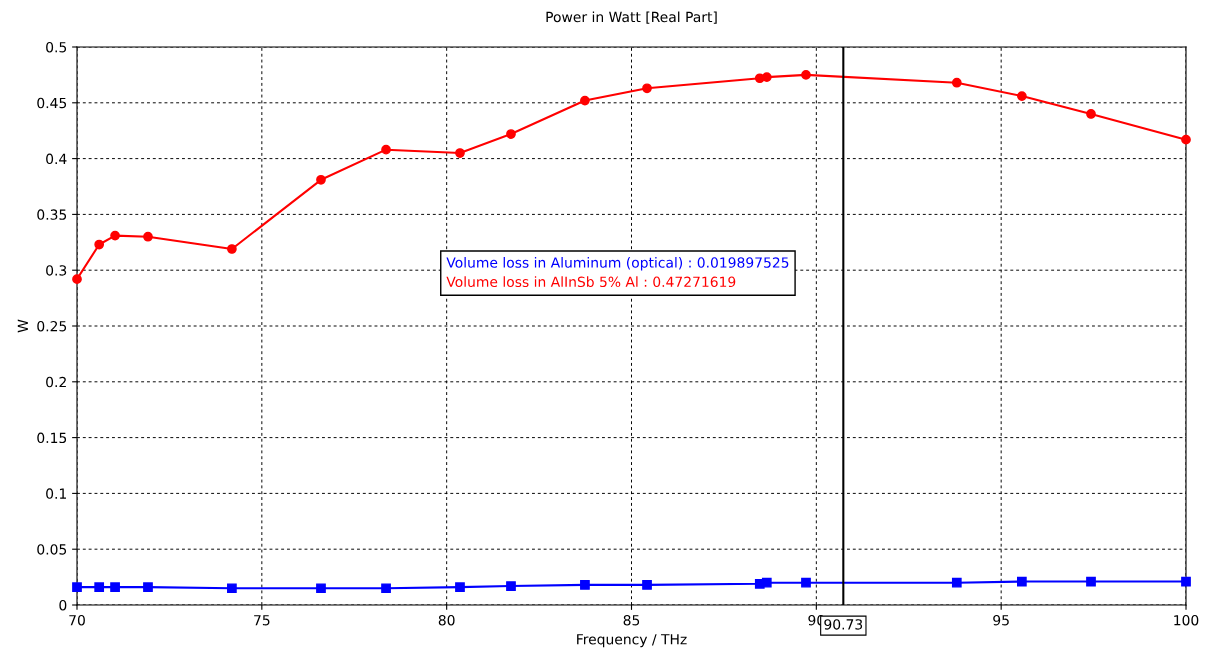 This screenshot has height=666, width=1205. Describe the element at coordinates (63, 605) in the screenshot. I see `y-tick-label: 0` at that location.